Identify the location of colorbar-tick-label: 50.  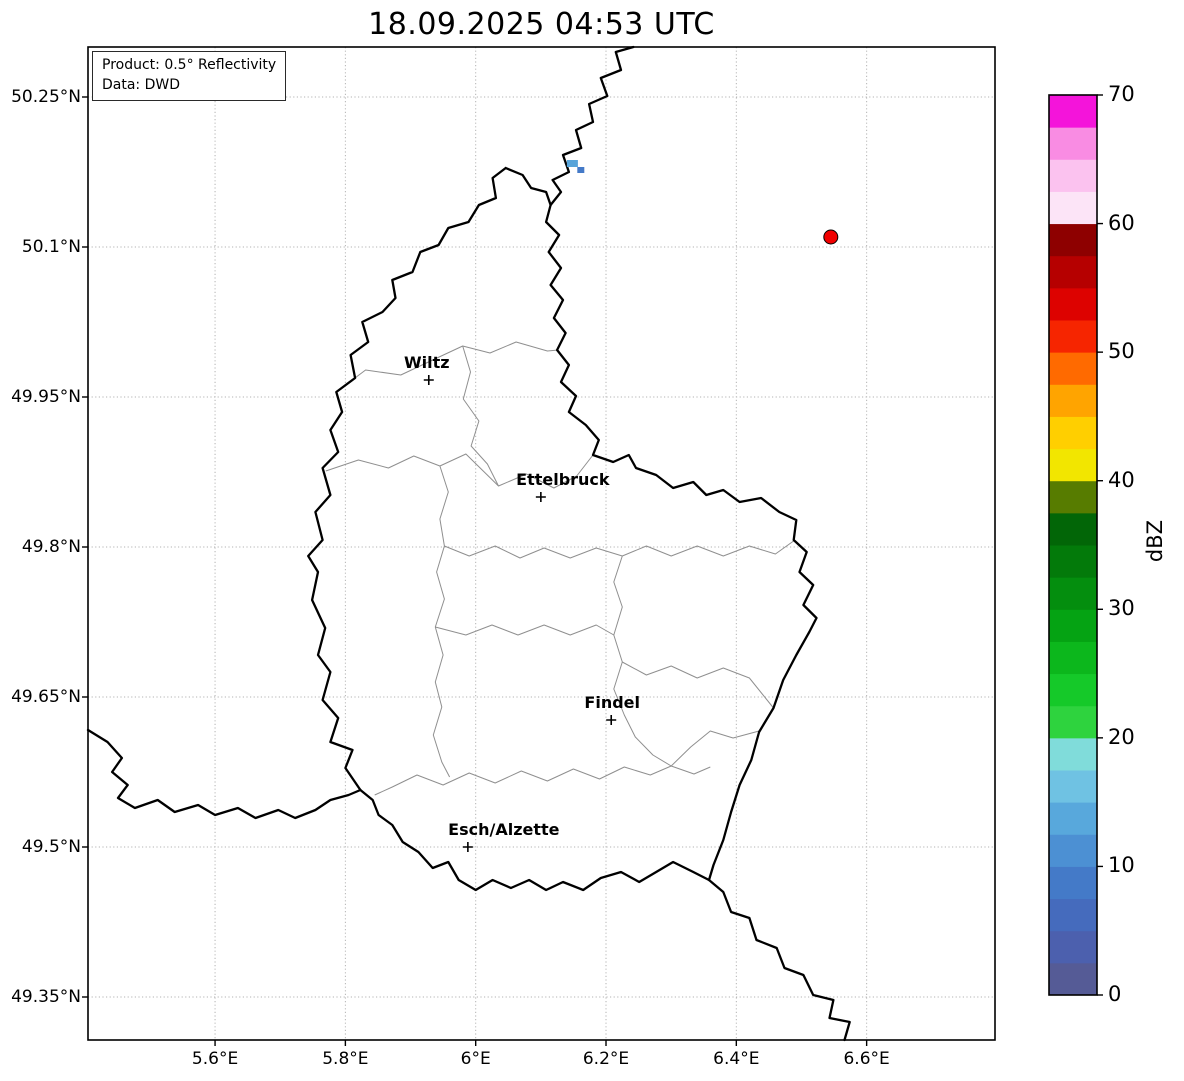
(1121, 351).